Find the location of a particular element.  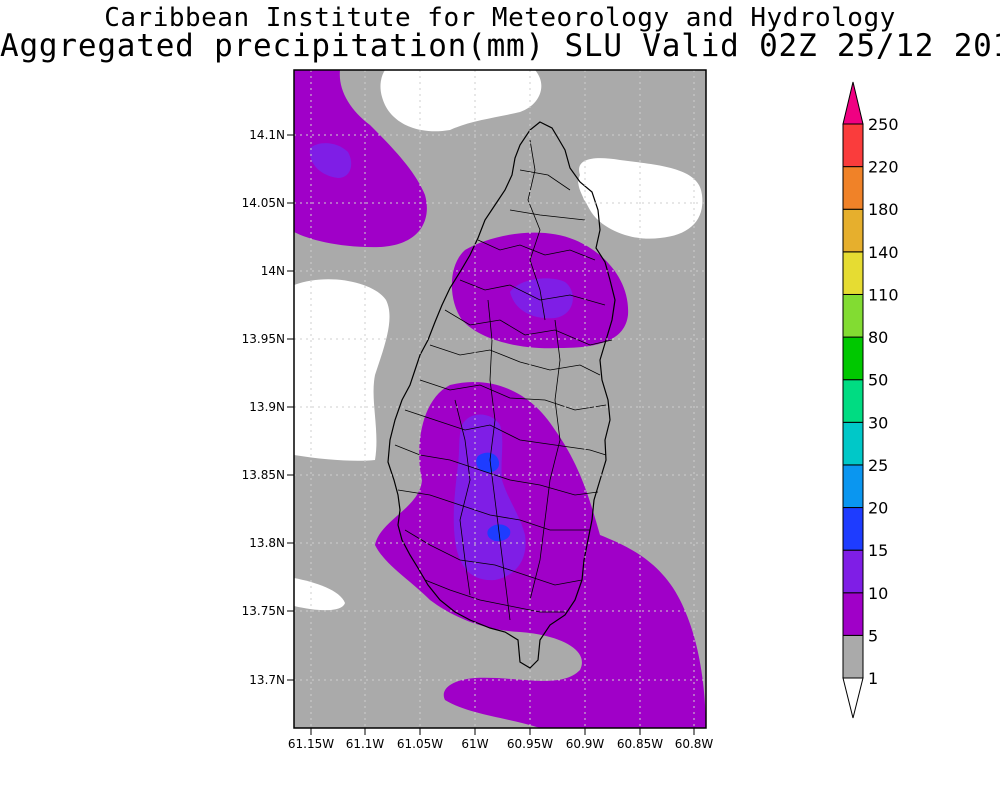

y-tick-label: 13.7N is located at coordinates (267, 680).